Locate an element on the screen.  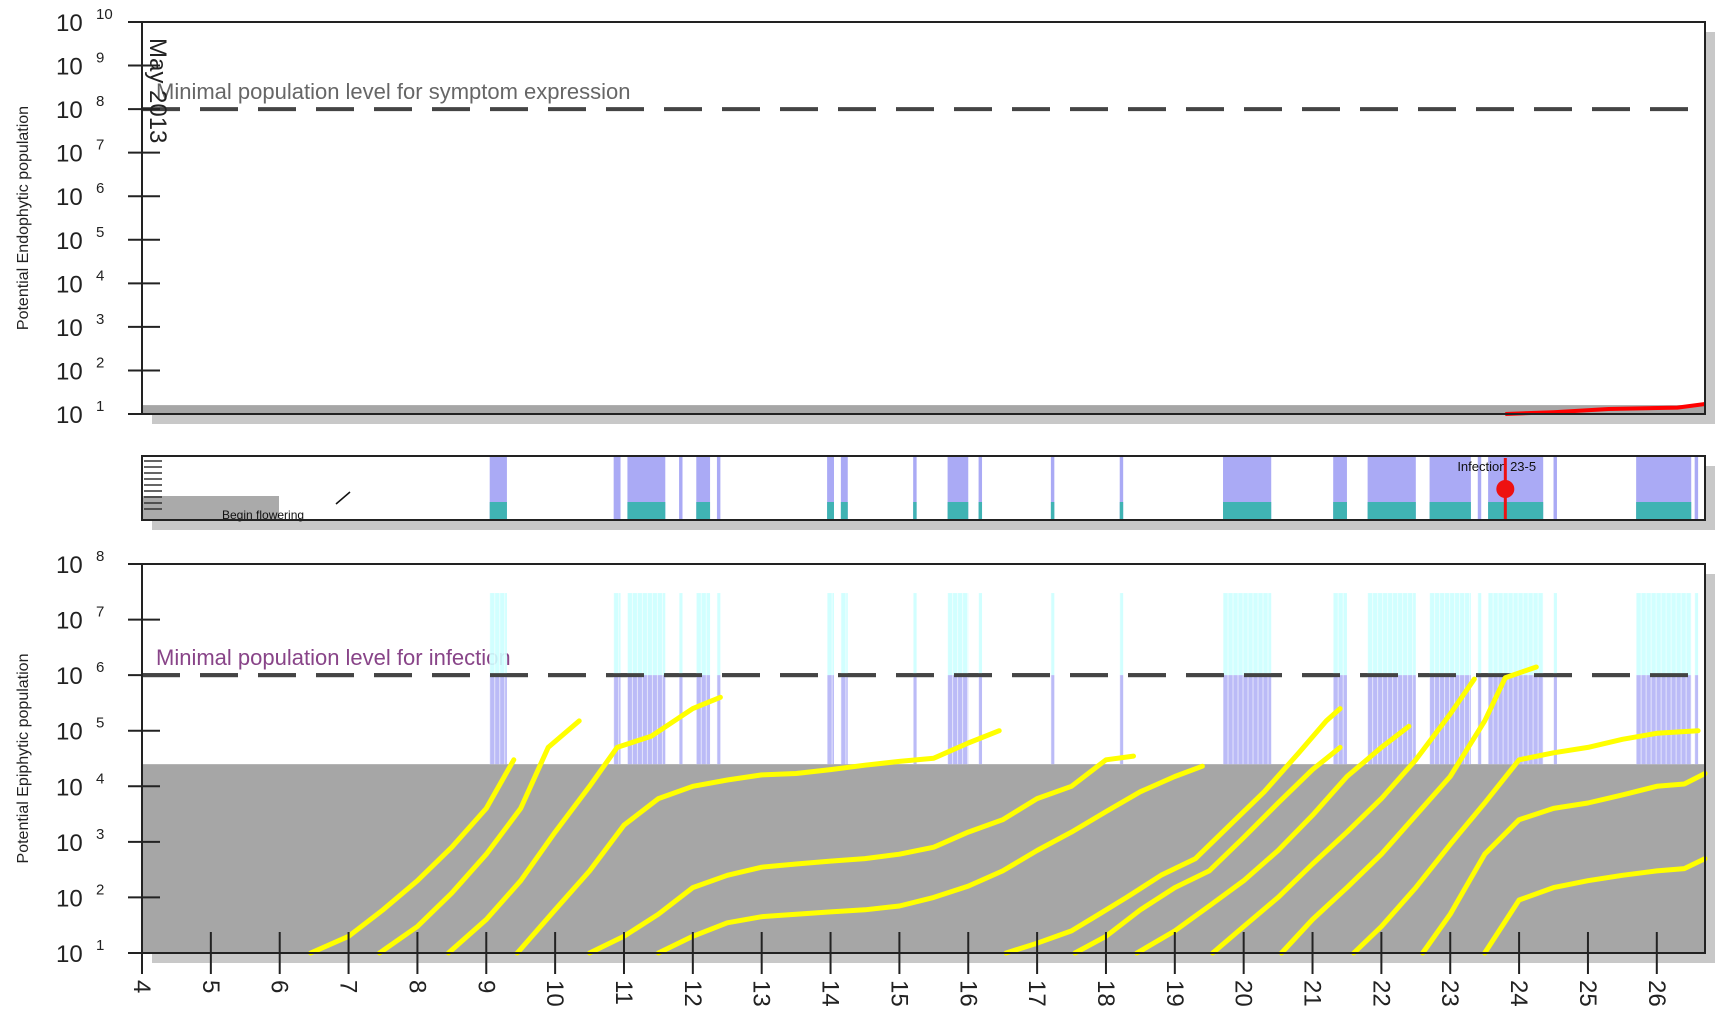
flowering-arrow is located at coordinates (343, 498).